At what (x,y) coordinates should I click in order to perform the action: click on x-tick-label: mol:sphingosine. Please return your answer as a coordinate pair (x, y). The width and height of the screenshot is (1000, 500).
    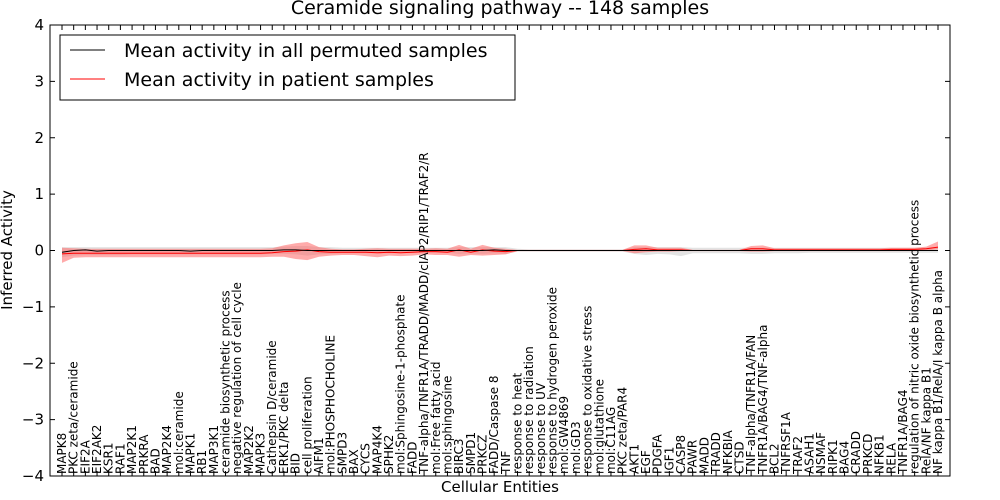
    Looking at the image, I should click on (447, 425).